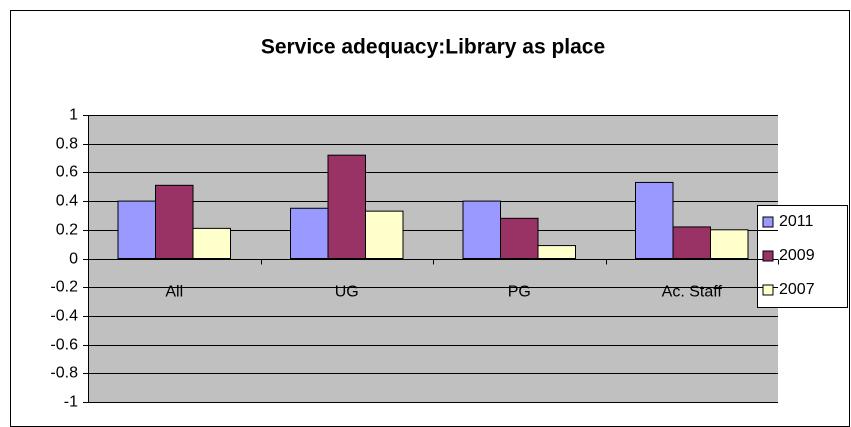 The width and height of the screenshot is (851, 427). Describe the element at coordinates (433, 47) in the screenshot. I see `chart-title: Service adequacy:Library as place` at that location.